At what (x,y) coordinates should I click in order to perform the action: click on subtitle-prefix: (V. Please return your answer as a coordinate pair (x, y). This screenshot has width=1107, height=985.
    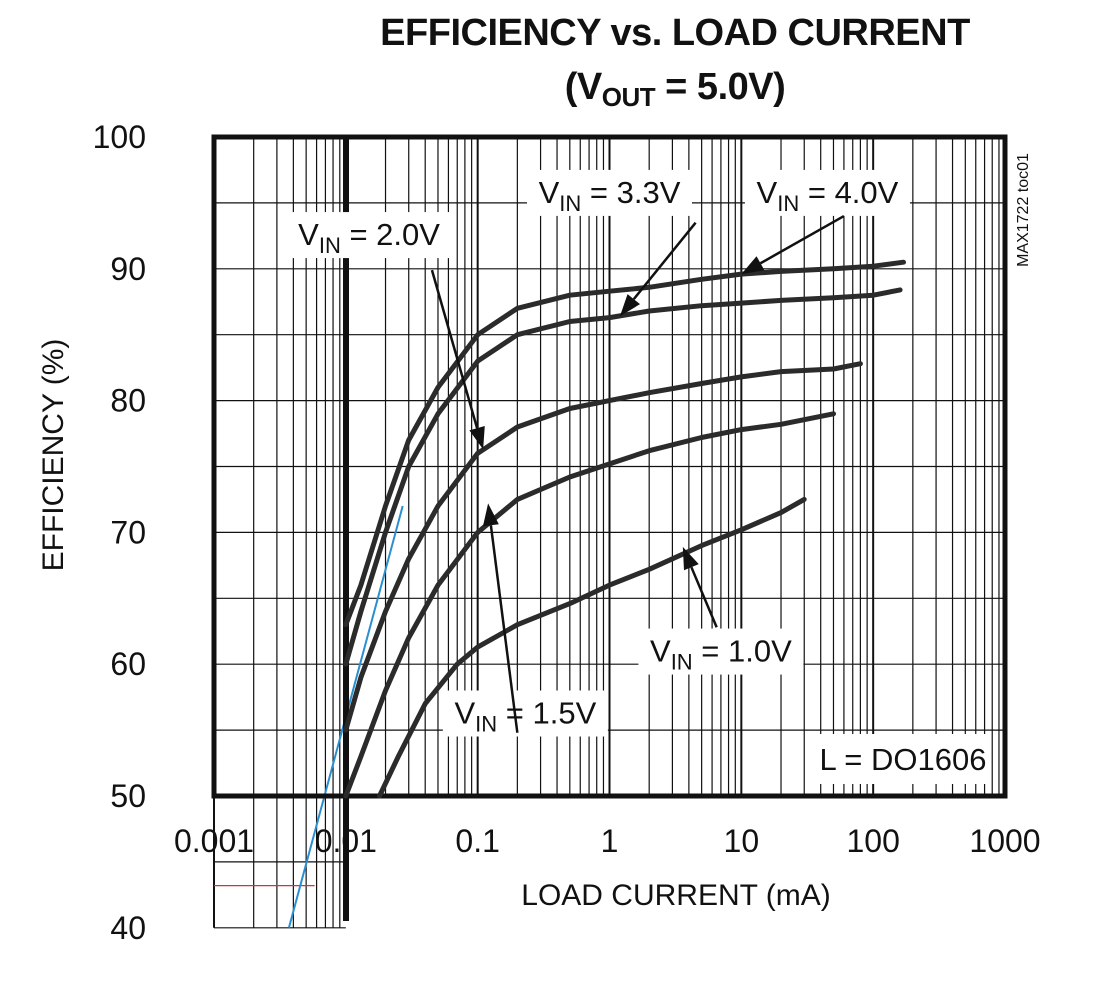
    Looking at the image, I should click on (583, 87).